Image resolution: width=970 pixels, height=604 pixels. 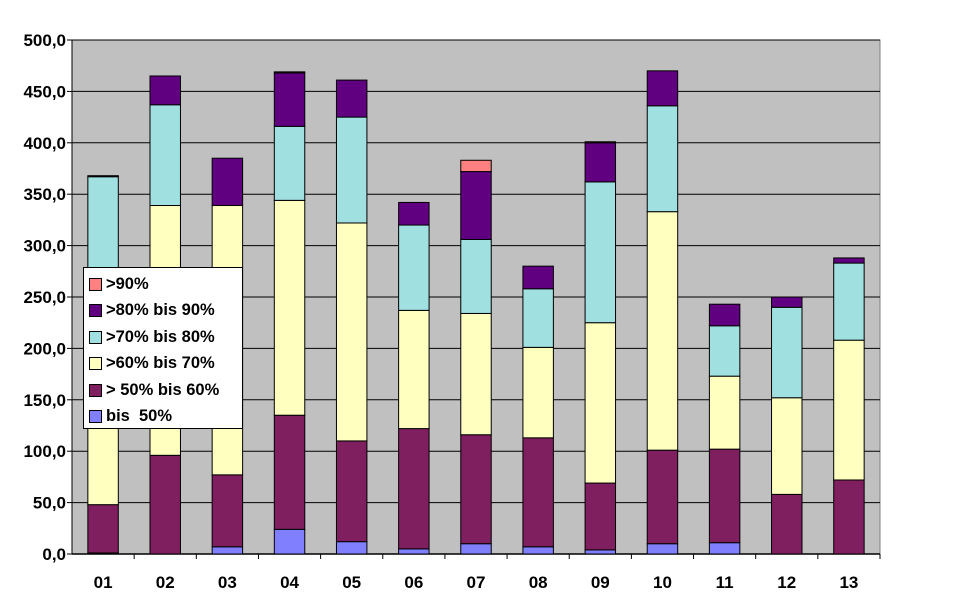 I want to click on x-tick-label: 01, so click(x=103, y=582).